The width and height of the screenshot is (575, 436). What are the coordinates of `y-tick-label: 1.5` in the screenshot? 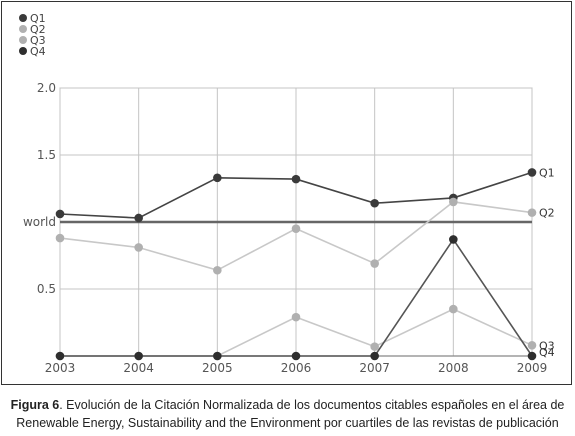 It's located at (46, 155).